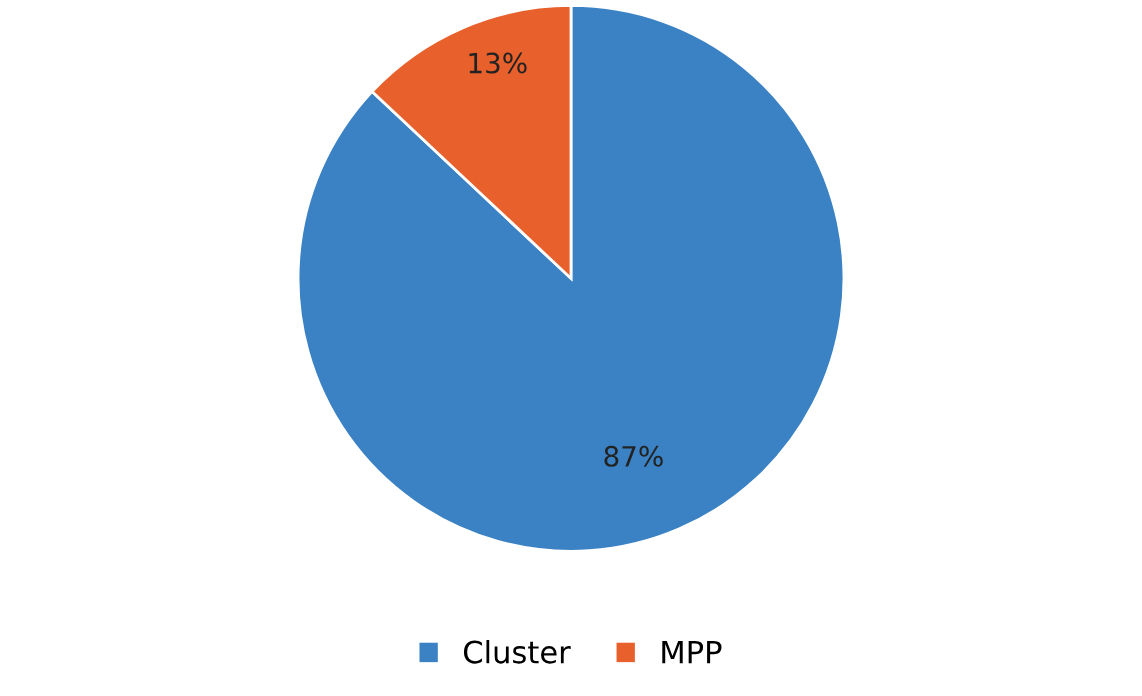 The width and height of the screenshot is (1142, 696). What do you see at coordinates (498, 63) in the screenshot?
I see `data-label: 13%` at bounding box center [498, 63].